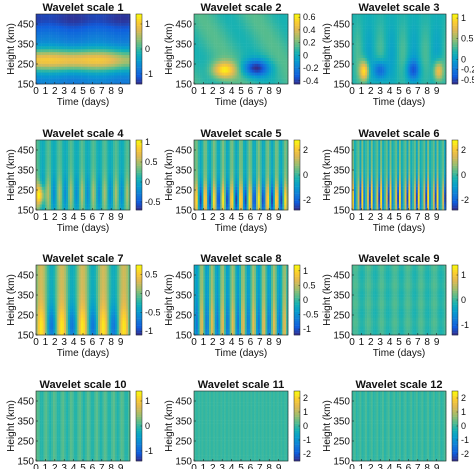 The image size is (474, 469). What do you see at coordinates (139, 62) in the screenshot?
I see `colorbar-segment` at bounding box center [139, 62].